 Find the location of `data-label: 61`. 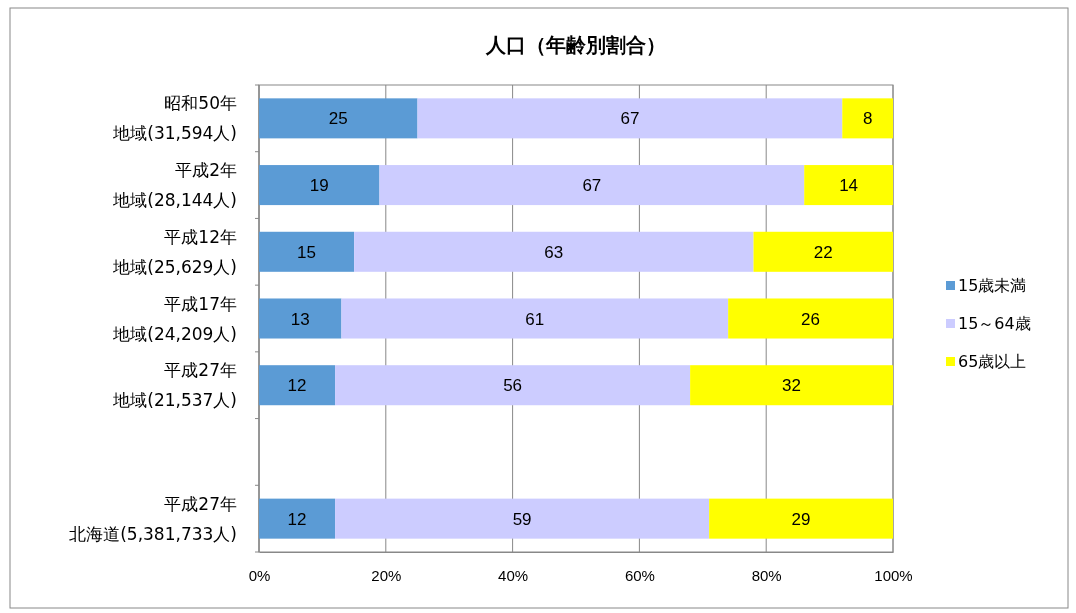

data-label: 61 is located at coordinates (535, 319).